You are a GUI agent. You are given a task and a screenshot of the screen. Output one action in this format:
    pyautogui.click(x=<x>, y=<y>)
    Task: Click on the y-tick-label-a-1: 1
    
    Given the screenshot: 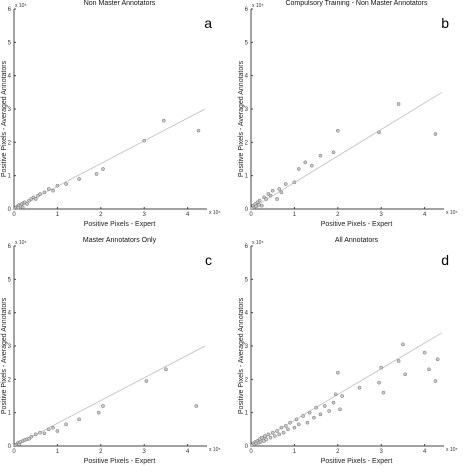 What is the action you would take?
    pyautogui.click(x=10, y=177)
    